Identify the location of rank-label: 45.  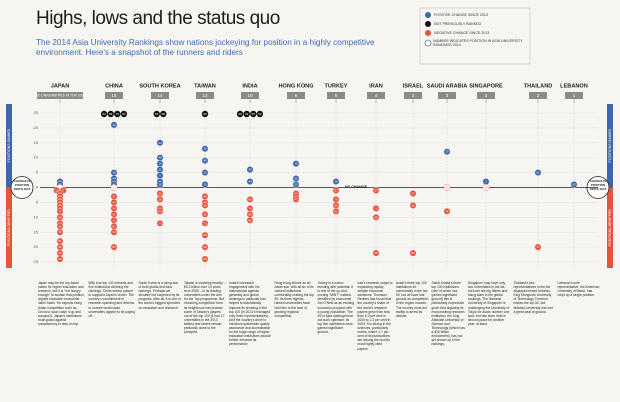
(205, 161).